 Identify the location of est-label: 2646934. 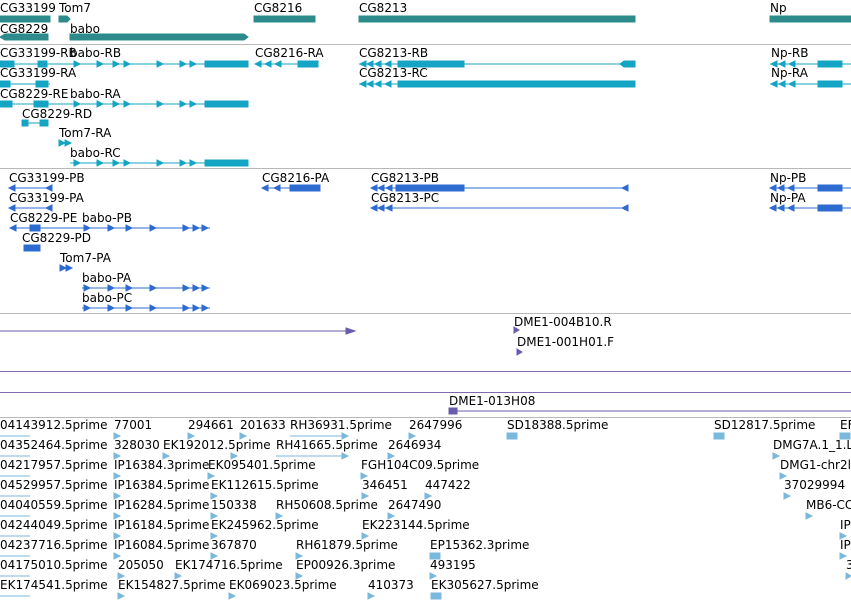
(415, 445).